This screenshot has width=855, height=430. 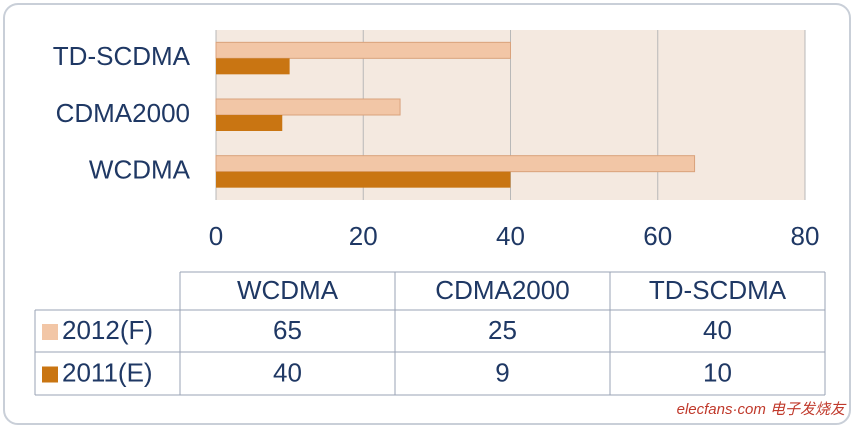 I want to click on watermark: elecfans·com 电子发烧友, so click(x=762, y=409).